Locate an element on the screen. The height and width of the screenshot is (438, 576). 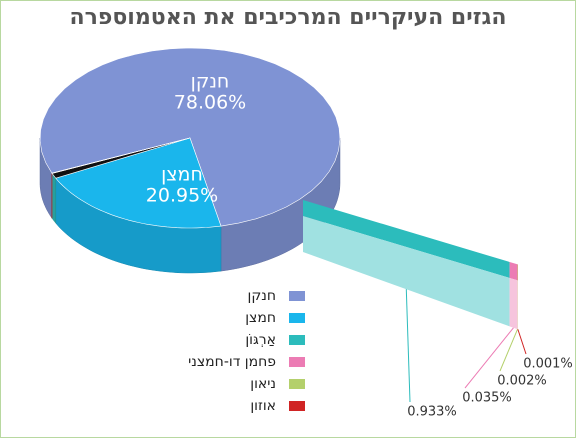
slice-name: חמצן is located at coordinates (182, 175).